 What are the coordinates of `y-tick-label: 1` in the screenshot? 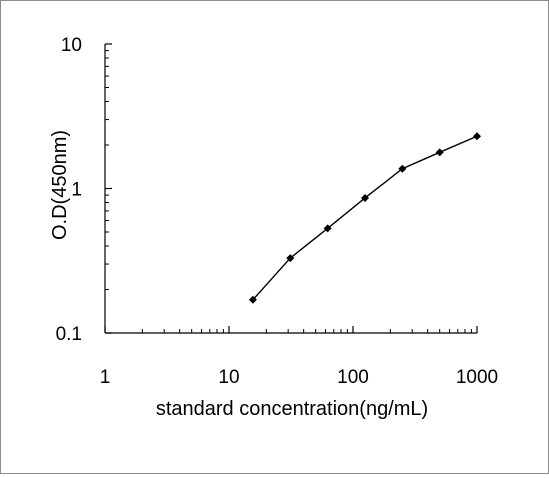 It's located at (76, 190).